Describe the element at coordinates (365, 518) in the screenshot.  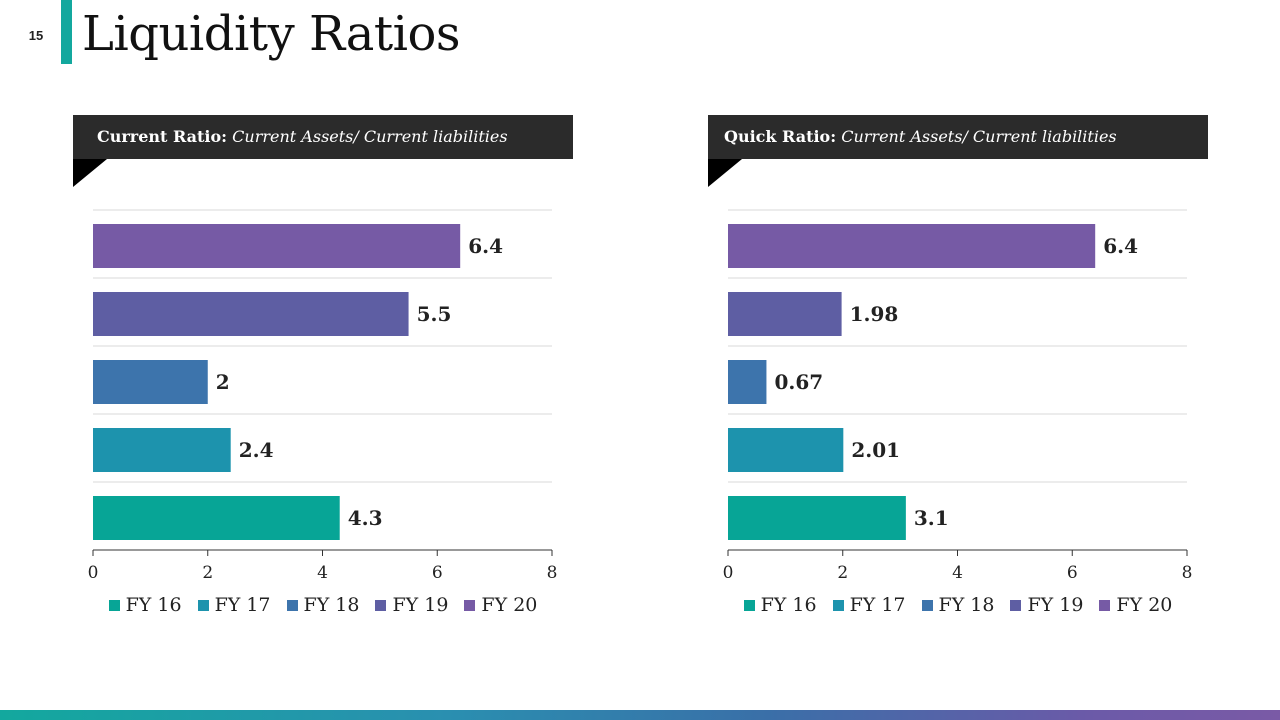
I see `data-label-fy-16: 4.3` at that location.